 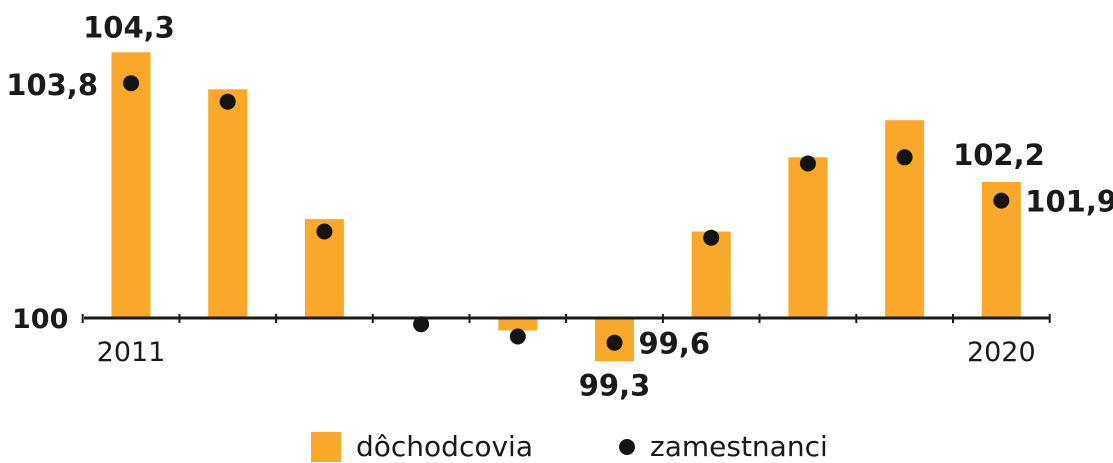 What do you see at coordinates (326, 447) in the screenshot?
I see `legend-swatch-bar` at bounding box center [326, 447].